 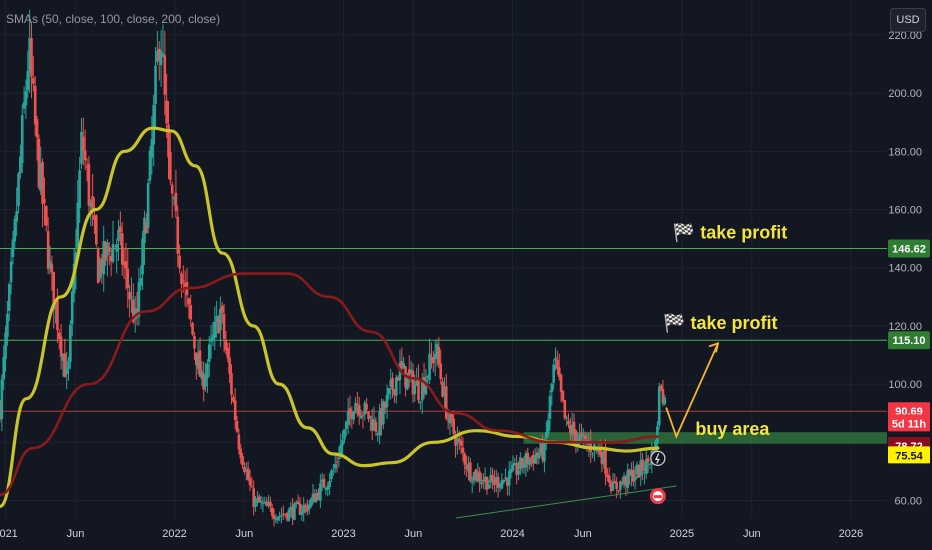 I want to click on lightning-glyph, so click(x=657, y=458).